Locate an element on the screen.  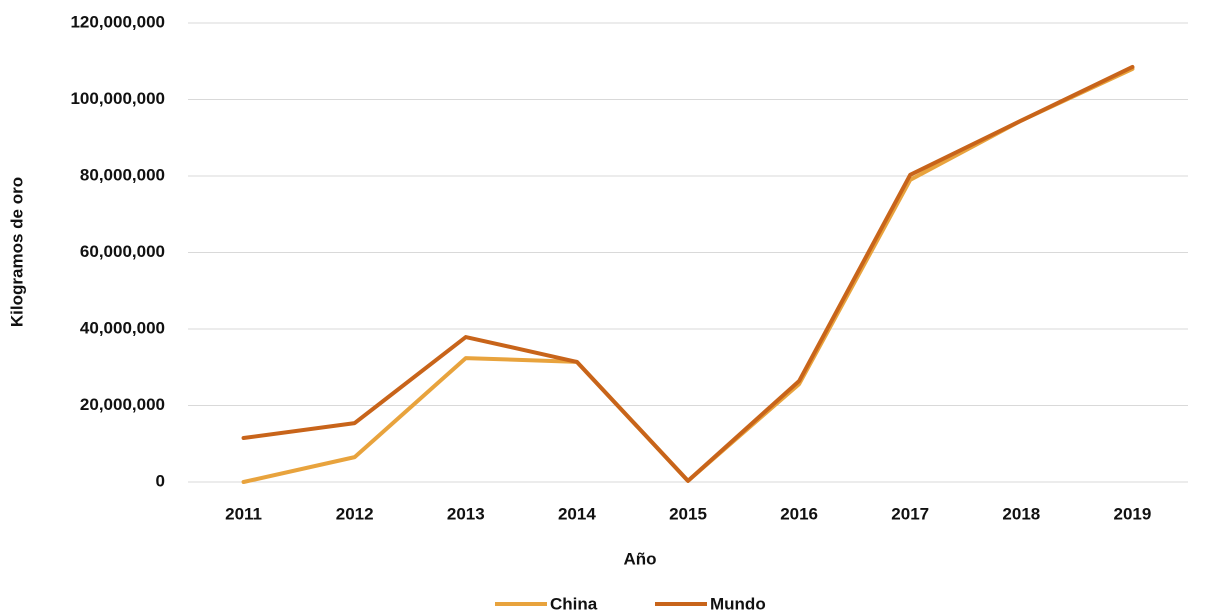
x-tick-label: 2017 is located at coordinates (910, 513).